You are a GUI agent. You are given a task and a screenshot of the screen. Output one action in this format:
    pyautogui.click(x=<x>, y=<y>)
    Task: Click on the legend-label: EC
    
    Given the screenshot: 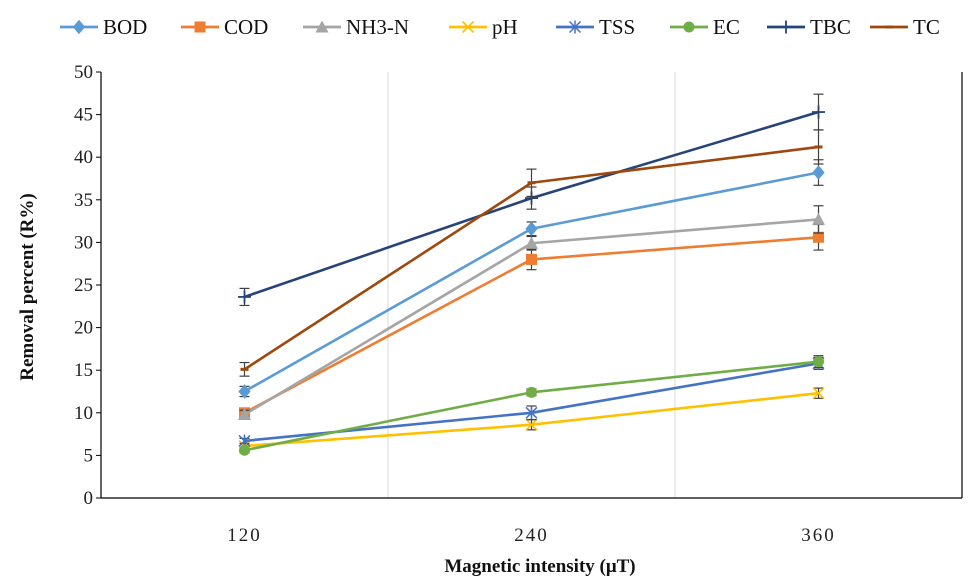 What is the action you would take?
    pyautogui.click(x=726, y=27)
    